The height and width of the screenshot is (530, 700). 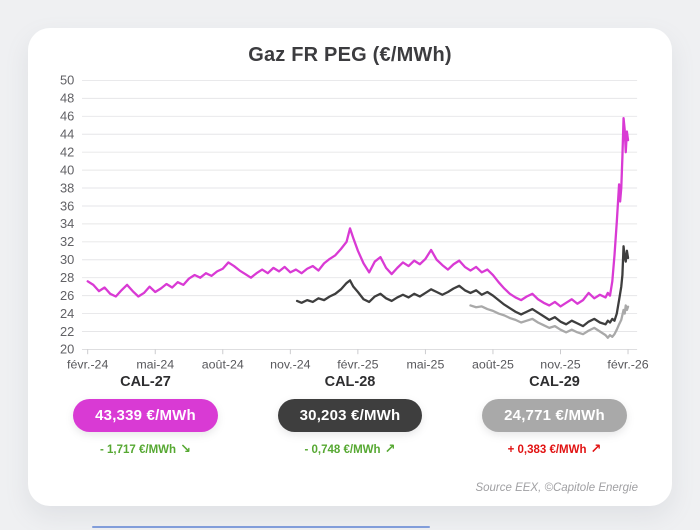 I want to click on svg-text: août-25, so click(x=493, y=364).